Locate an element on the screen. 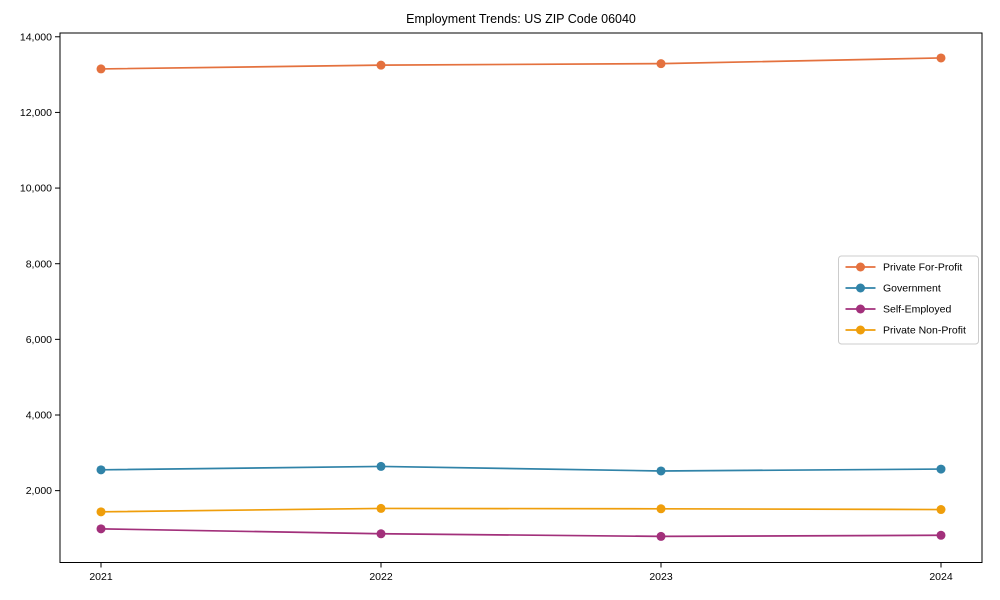 The height and width of the screenshot is (600, 1000). series-line-self-employed is located at coordinates (521, 532).